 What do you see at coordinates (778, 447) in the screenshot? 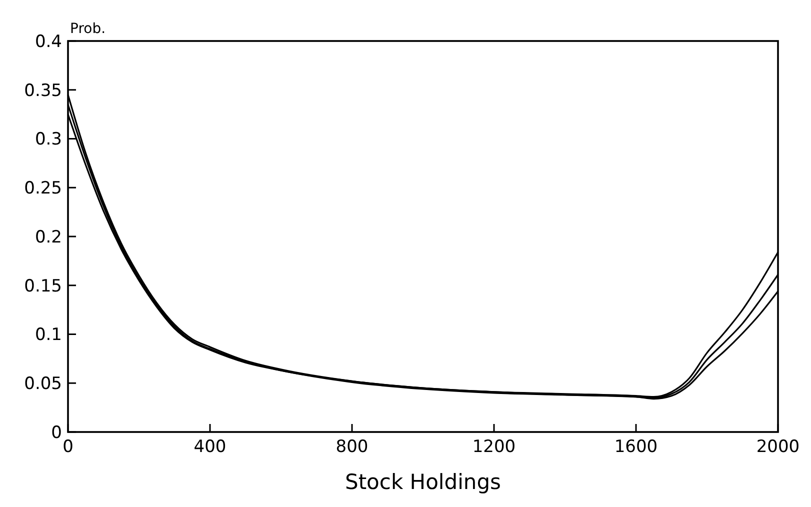
I see `x-tick-label: 2000` at bounding box center [778, 447].